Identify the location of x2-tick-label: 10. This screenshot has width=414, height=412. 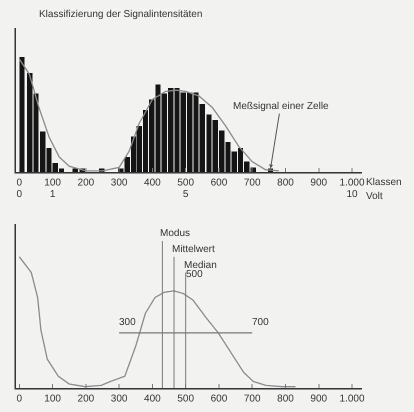
(352, 194).